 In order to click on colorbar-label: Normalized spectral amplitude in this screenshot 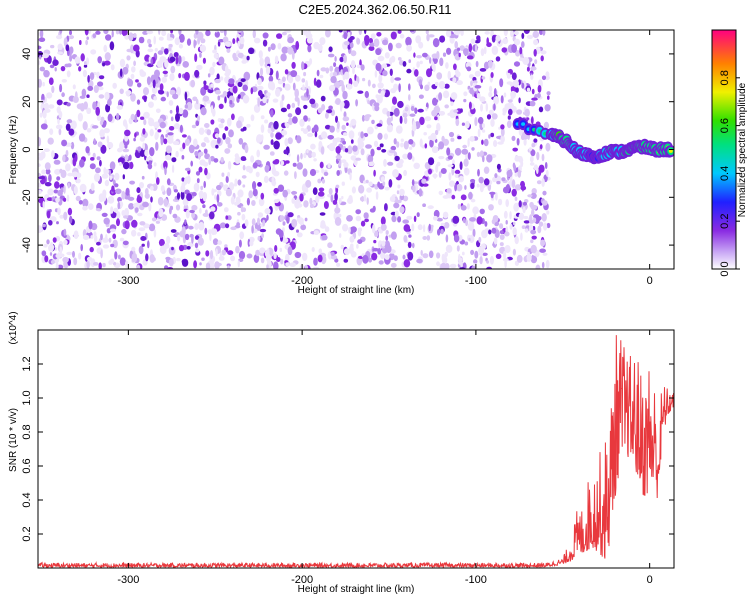, I will do `click(742, 149)`.